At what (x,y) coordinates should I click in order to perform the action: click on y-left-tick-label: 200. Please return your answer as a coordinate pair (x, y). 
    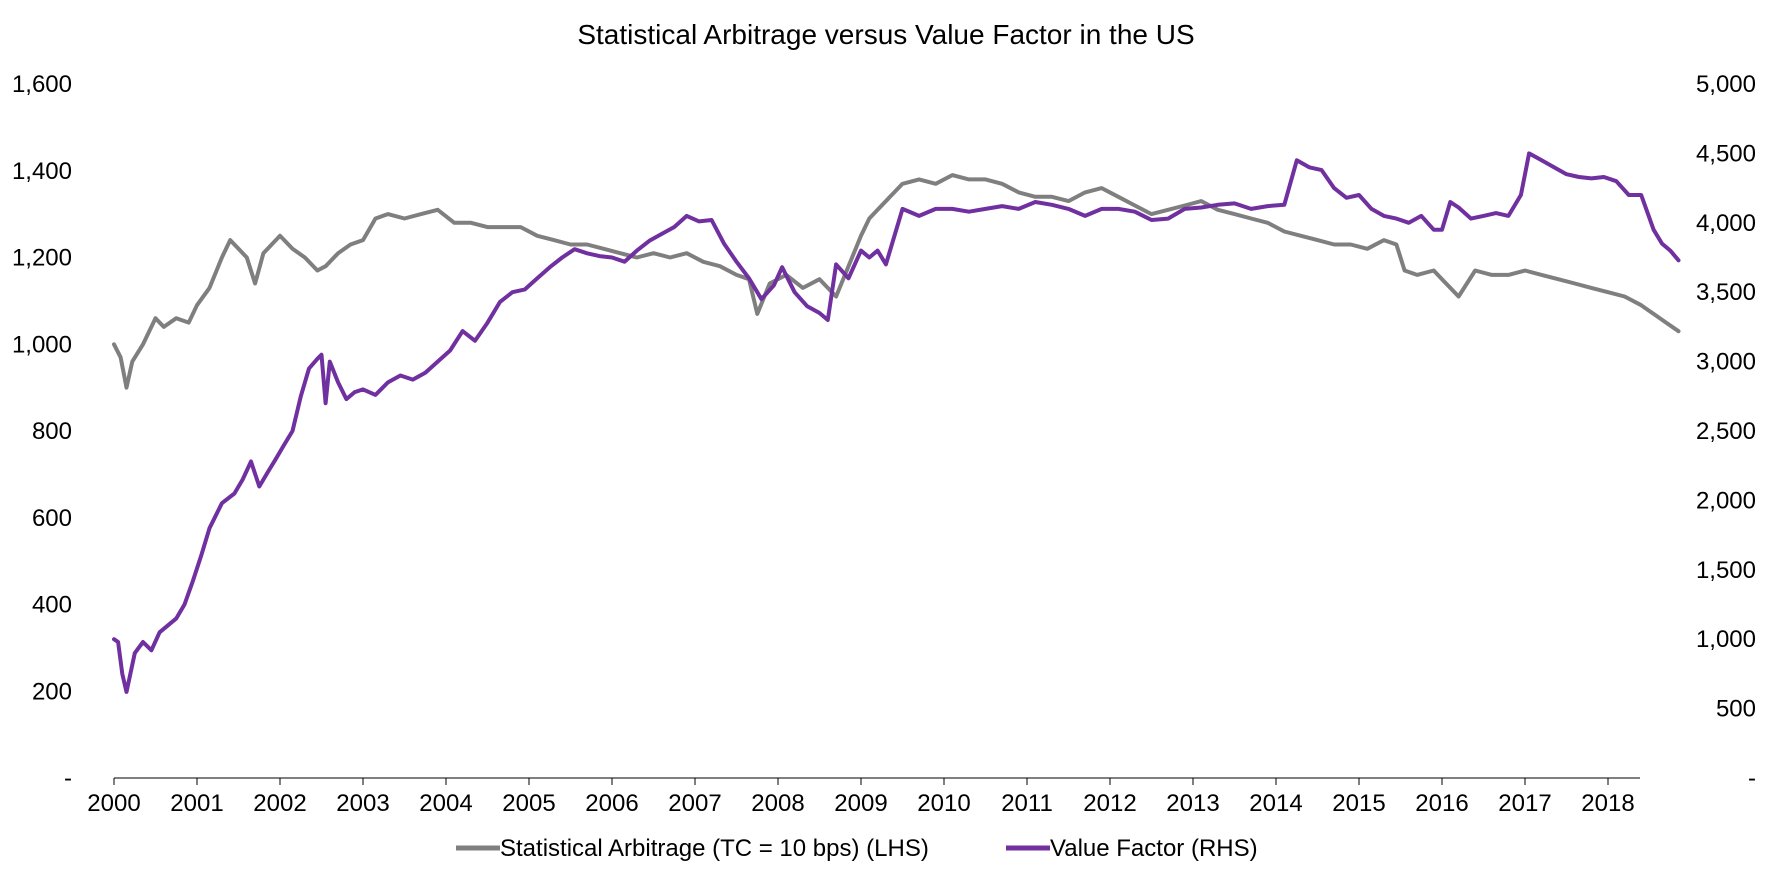
    Looking at the image, I should click on (52, 691).